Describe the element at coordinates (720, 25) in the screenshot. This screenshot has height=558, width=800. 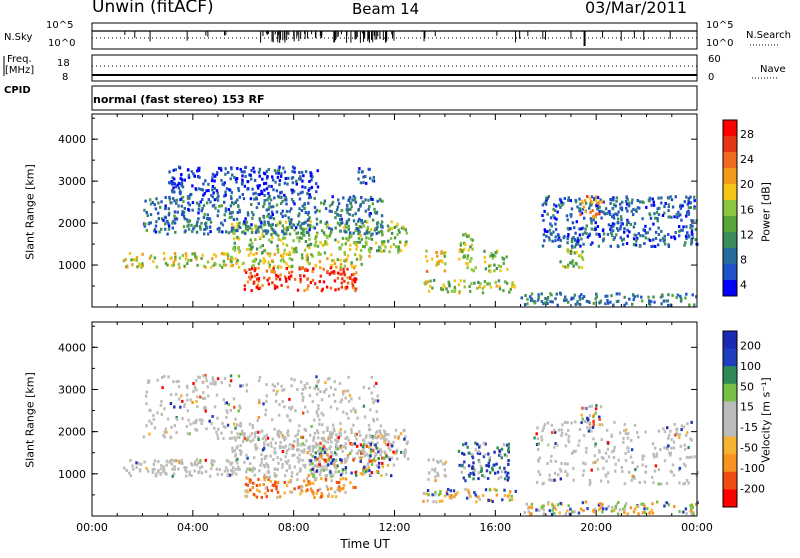
I see `nsky-right-tick-top: 10^5` at that location.